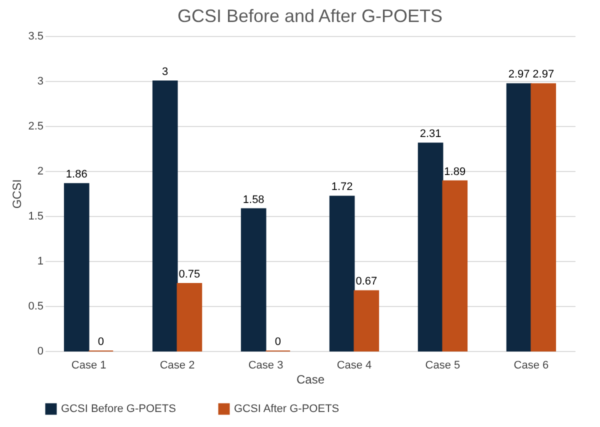  What do you see at coordinates (310, 379) in the screenshot?
I see `x-axis-title: Case` at bounding box center [310, 379].